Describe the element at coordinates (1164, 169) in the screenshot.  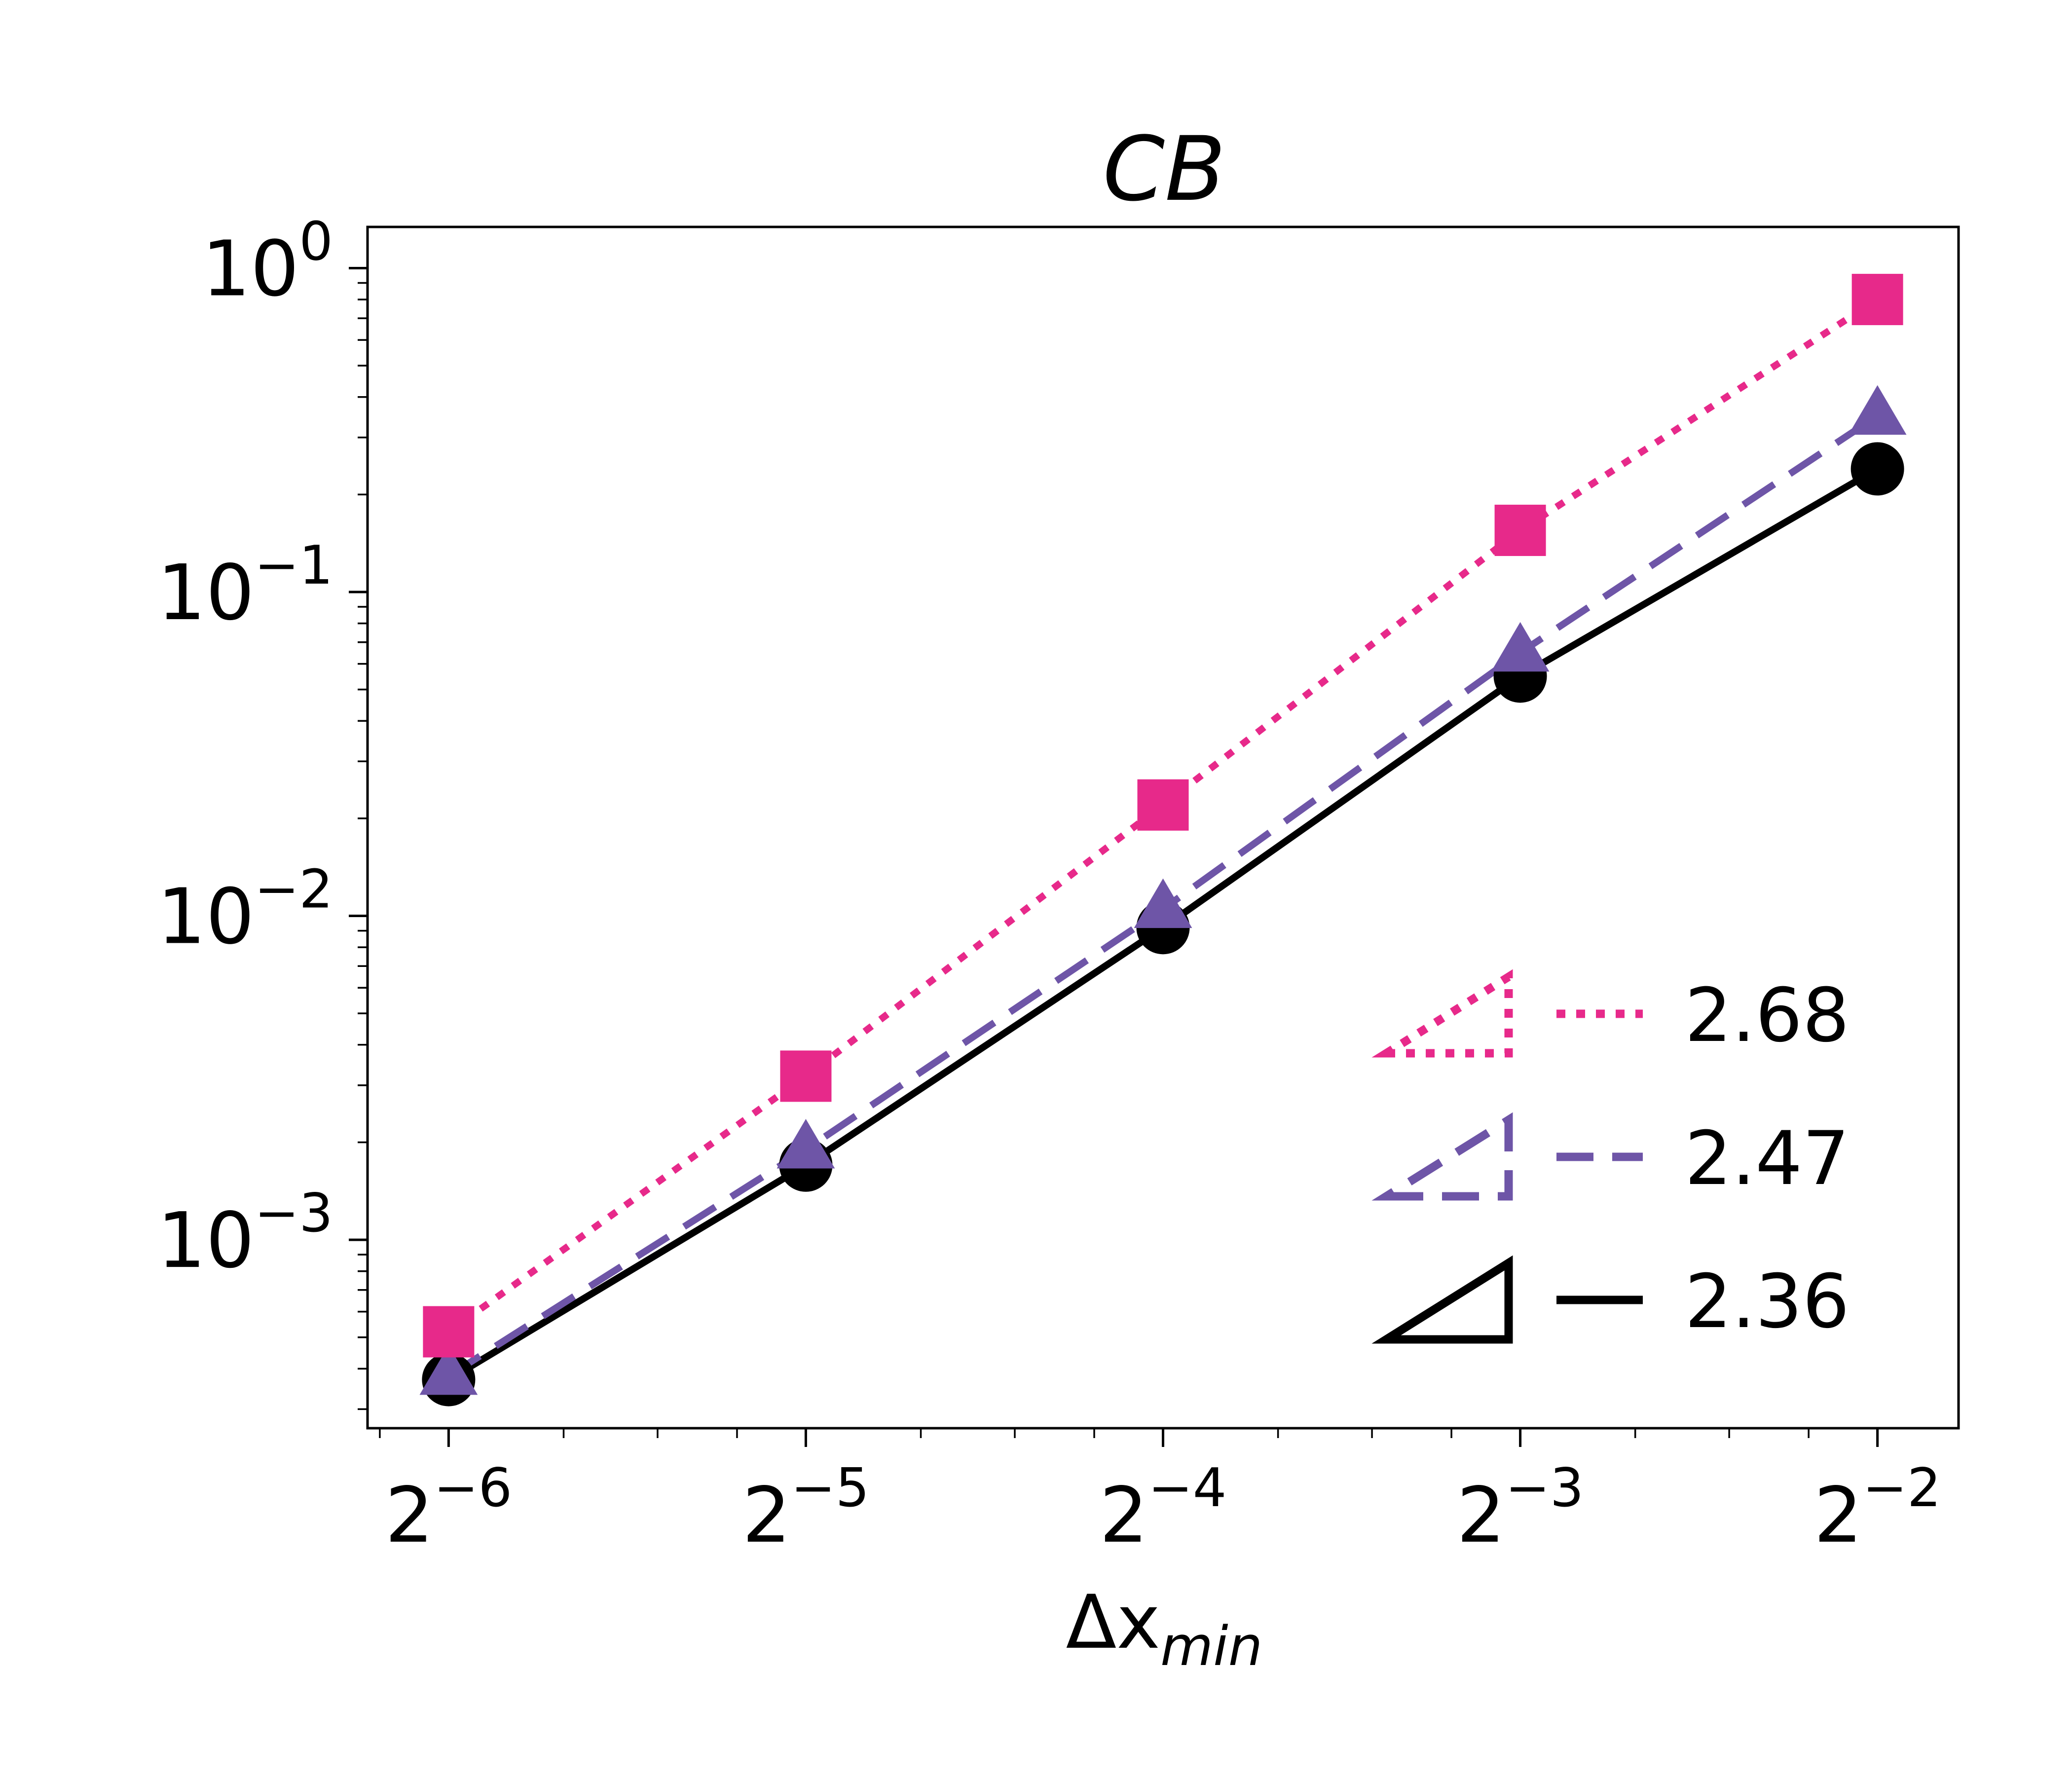
I see `chart-title: CB` at that location.